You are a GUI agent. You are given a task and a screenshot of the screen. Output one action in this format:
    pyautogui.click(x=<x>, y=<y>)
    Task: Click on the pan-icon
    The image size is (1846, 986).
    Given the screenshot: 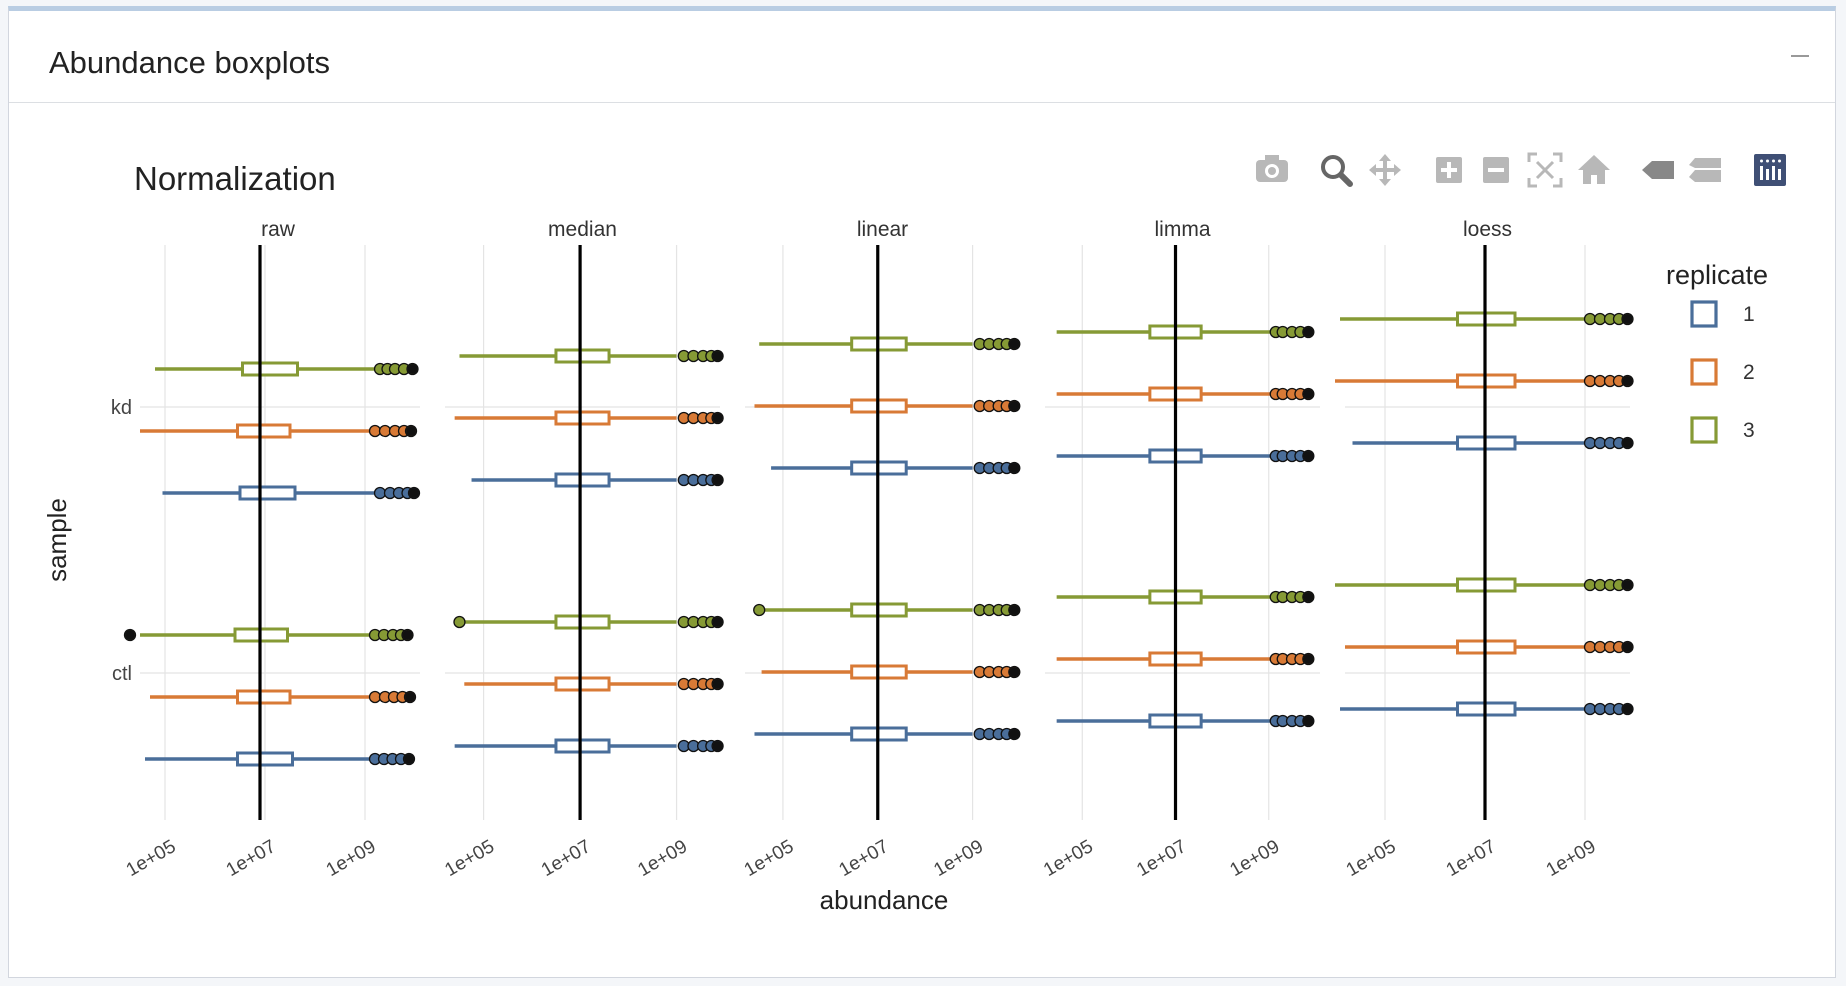 What is the action you would take?
    pyautogui.click(x=1385, y=170)
    